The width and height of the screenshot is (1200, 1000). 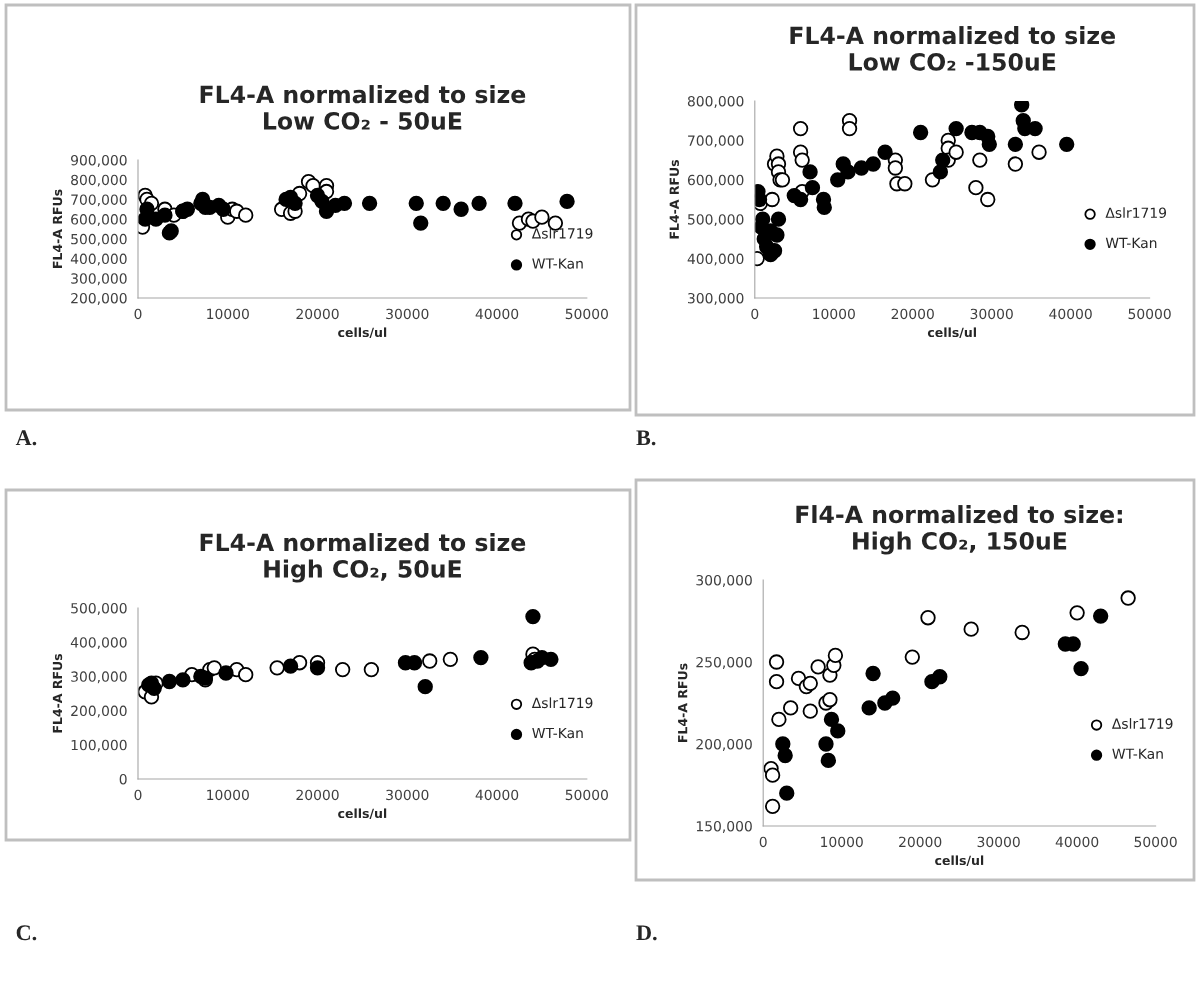 I want to click on y-tick-label: 900,000, so click(x=99, y=160).